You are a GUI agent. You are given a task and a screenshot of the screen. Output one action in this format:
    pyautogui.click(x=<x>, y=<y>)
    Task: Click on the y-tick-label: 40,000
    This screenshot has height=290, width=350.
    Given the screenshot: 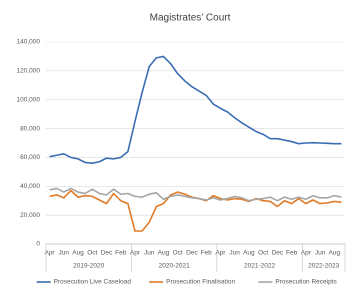 What is the action you would take?
    pyautogui.click(x=30, y=186)
    